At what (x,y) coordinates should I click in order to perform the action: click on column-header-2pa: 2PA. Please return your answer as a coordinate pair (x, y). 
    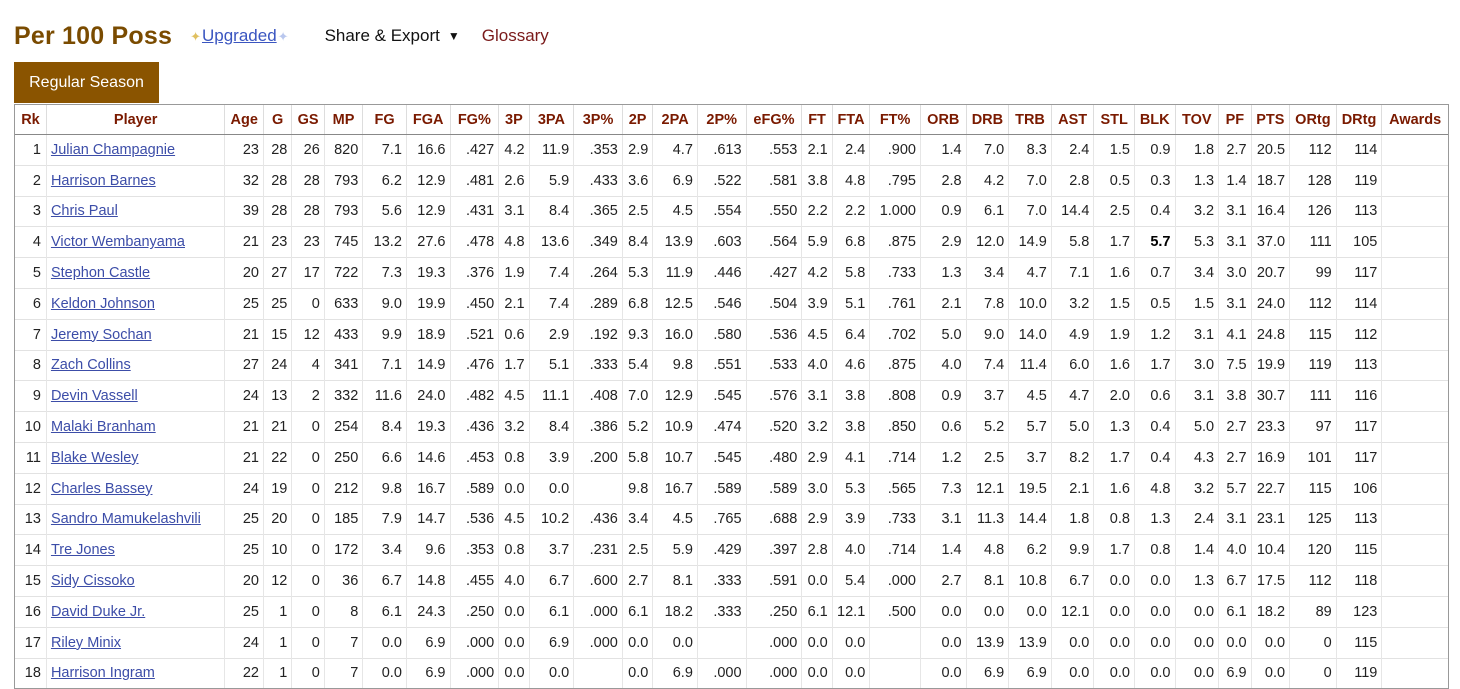
    Looking at the image, I should click on (675, 120).